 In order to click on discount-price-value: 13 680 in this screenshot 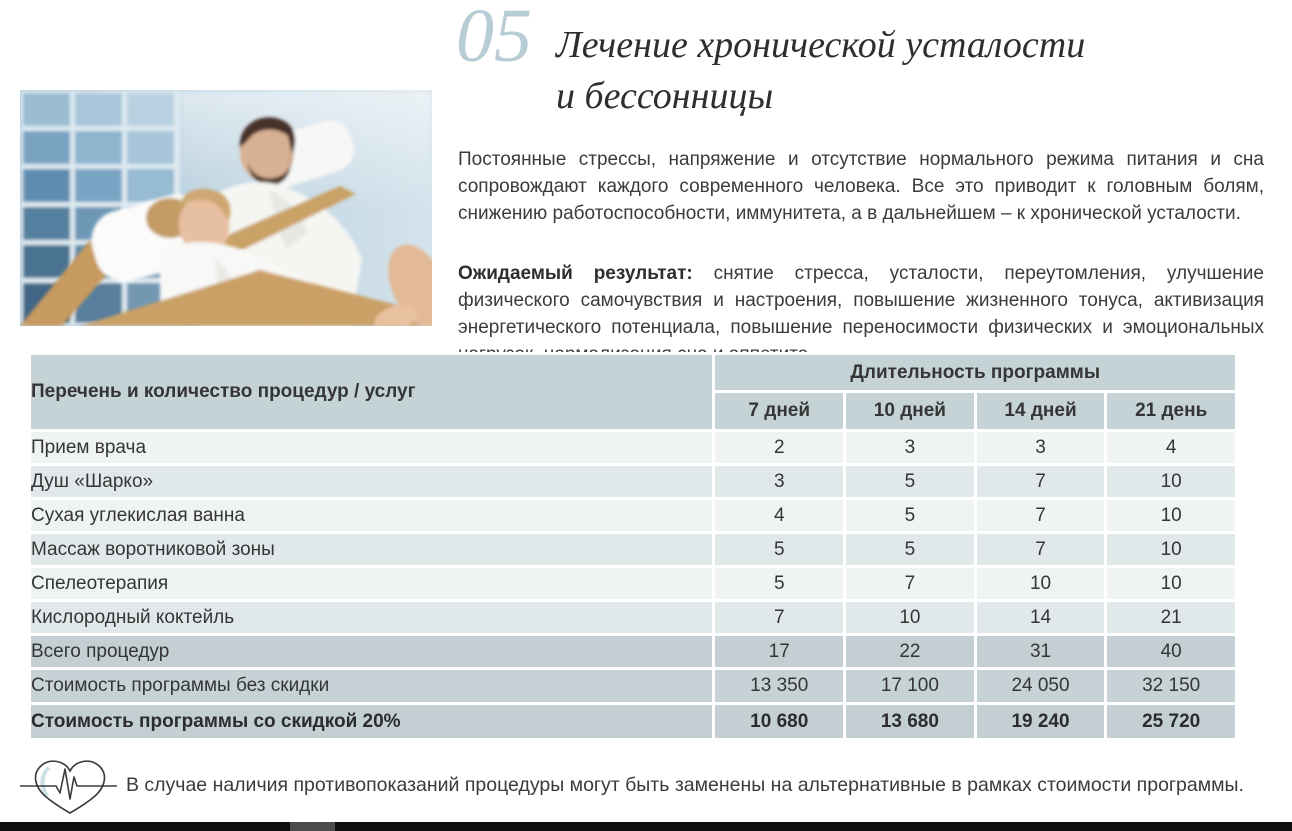, I will do `click(910, 721)`.